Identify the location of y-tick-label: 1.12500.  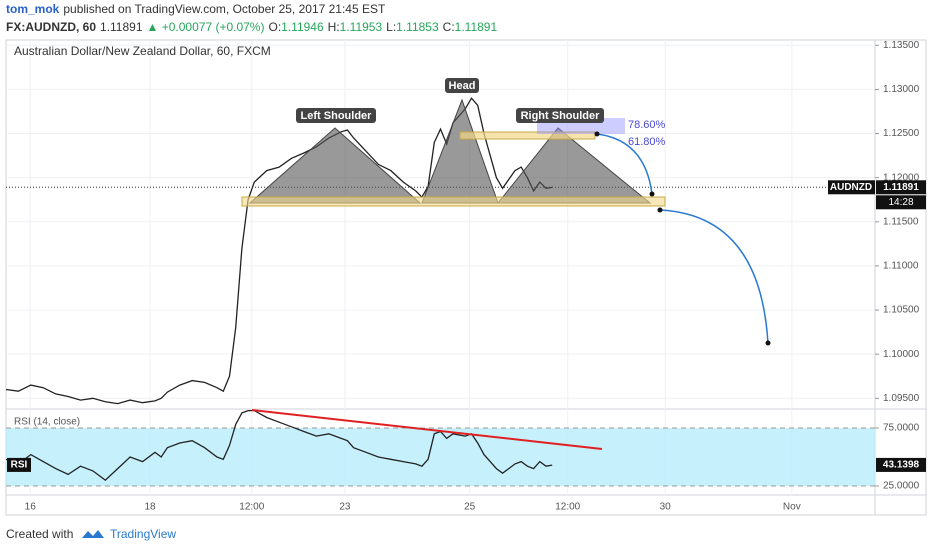
(901, 133).